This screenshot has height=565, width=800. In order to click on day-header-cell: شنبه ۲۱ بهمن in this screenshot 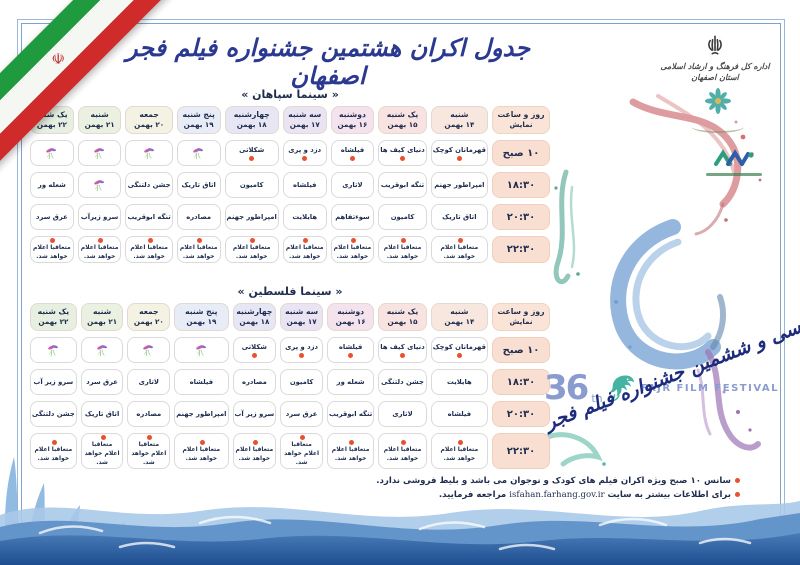, I will do `click(99, 120)`.